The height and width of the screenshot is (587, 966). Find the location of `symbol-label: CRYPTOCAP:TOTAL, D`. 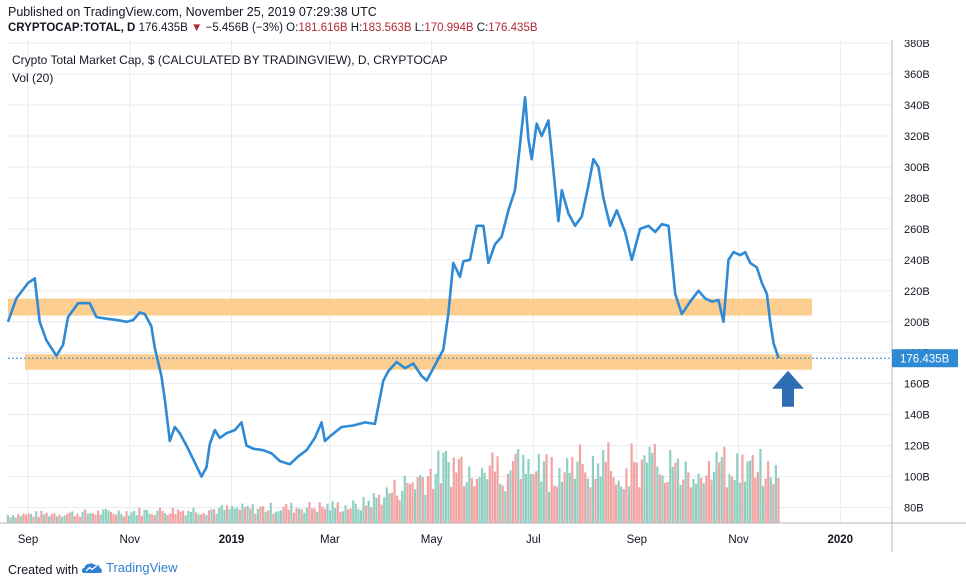

symbol-label: CRYPTOCAP:TOTAL, D is located at coordinates (72, 28).